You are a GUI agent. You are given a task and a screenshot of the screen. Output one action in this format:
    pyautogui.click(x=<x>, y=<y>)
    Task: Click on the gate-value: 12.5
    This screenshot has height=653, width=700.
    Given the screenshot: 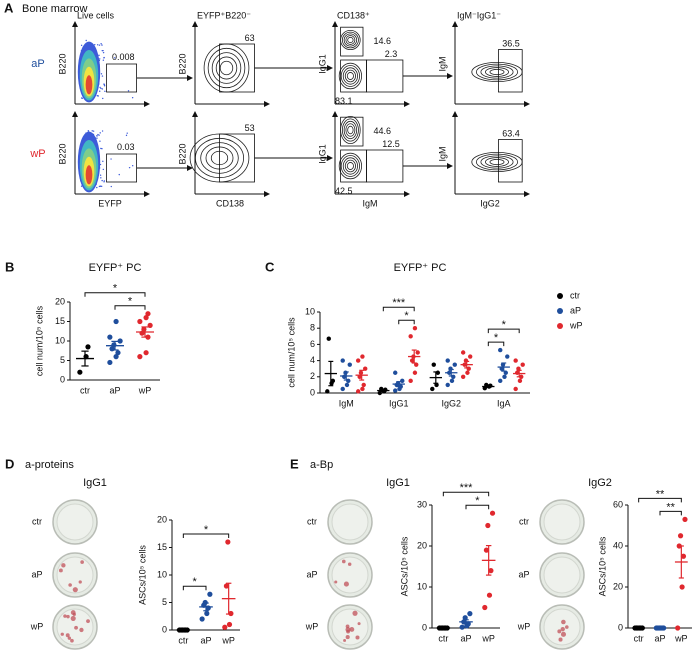 What is the action you would take?
    pyautogui.click(x=391, y=144)
    